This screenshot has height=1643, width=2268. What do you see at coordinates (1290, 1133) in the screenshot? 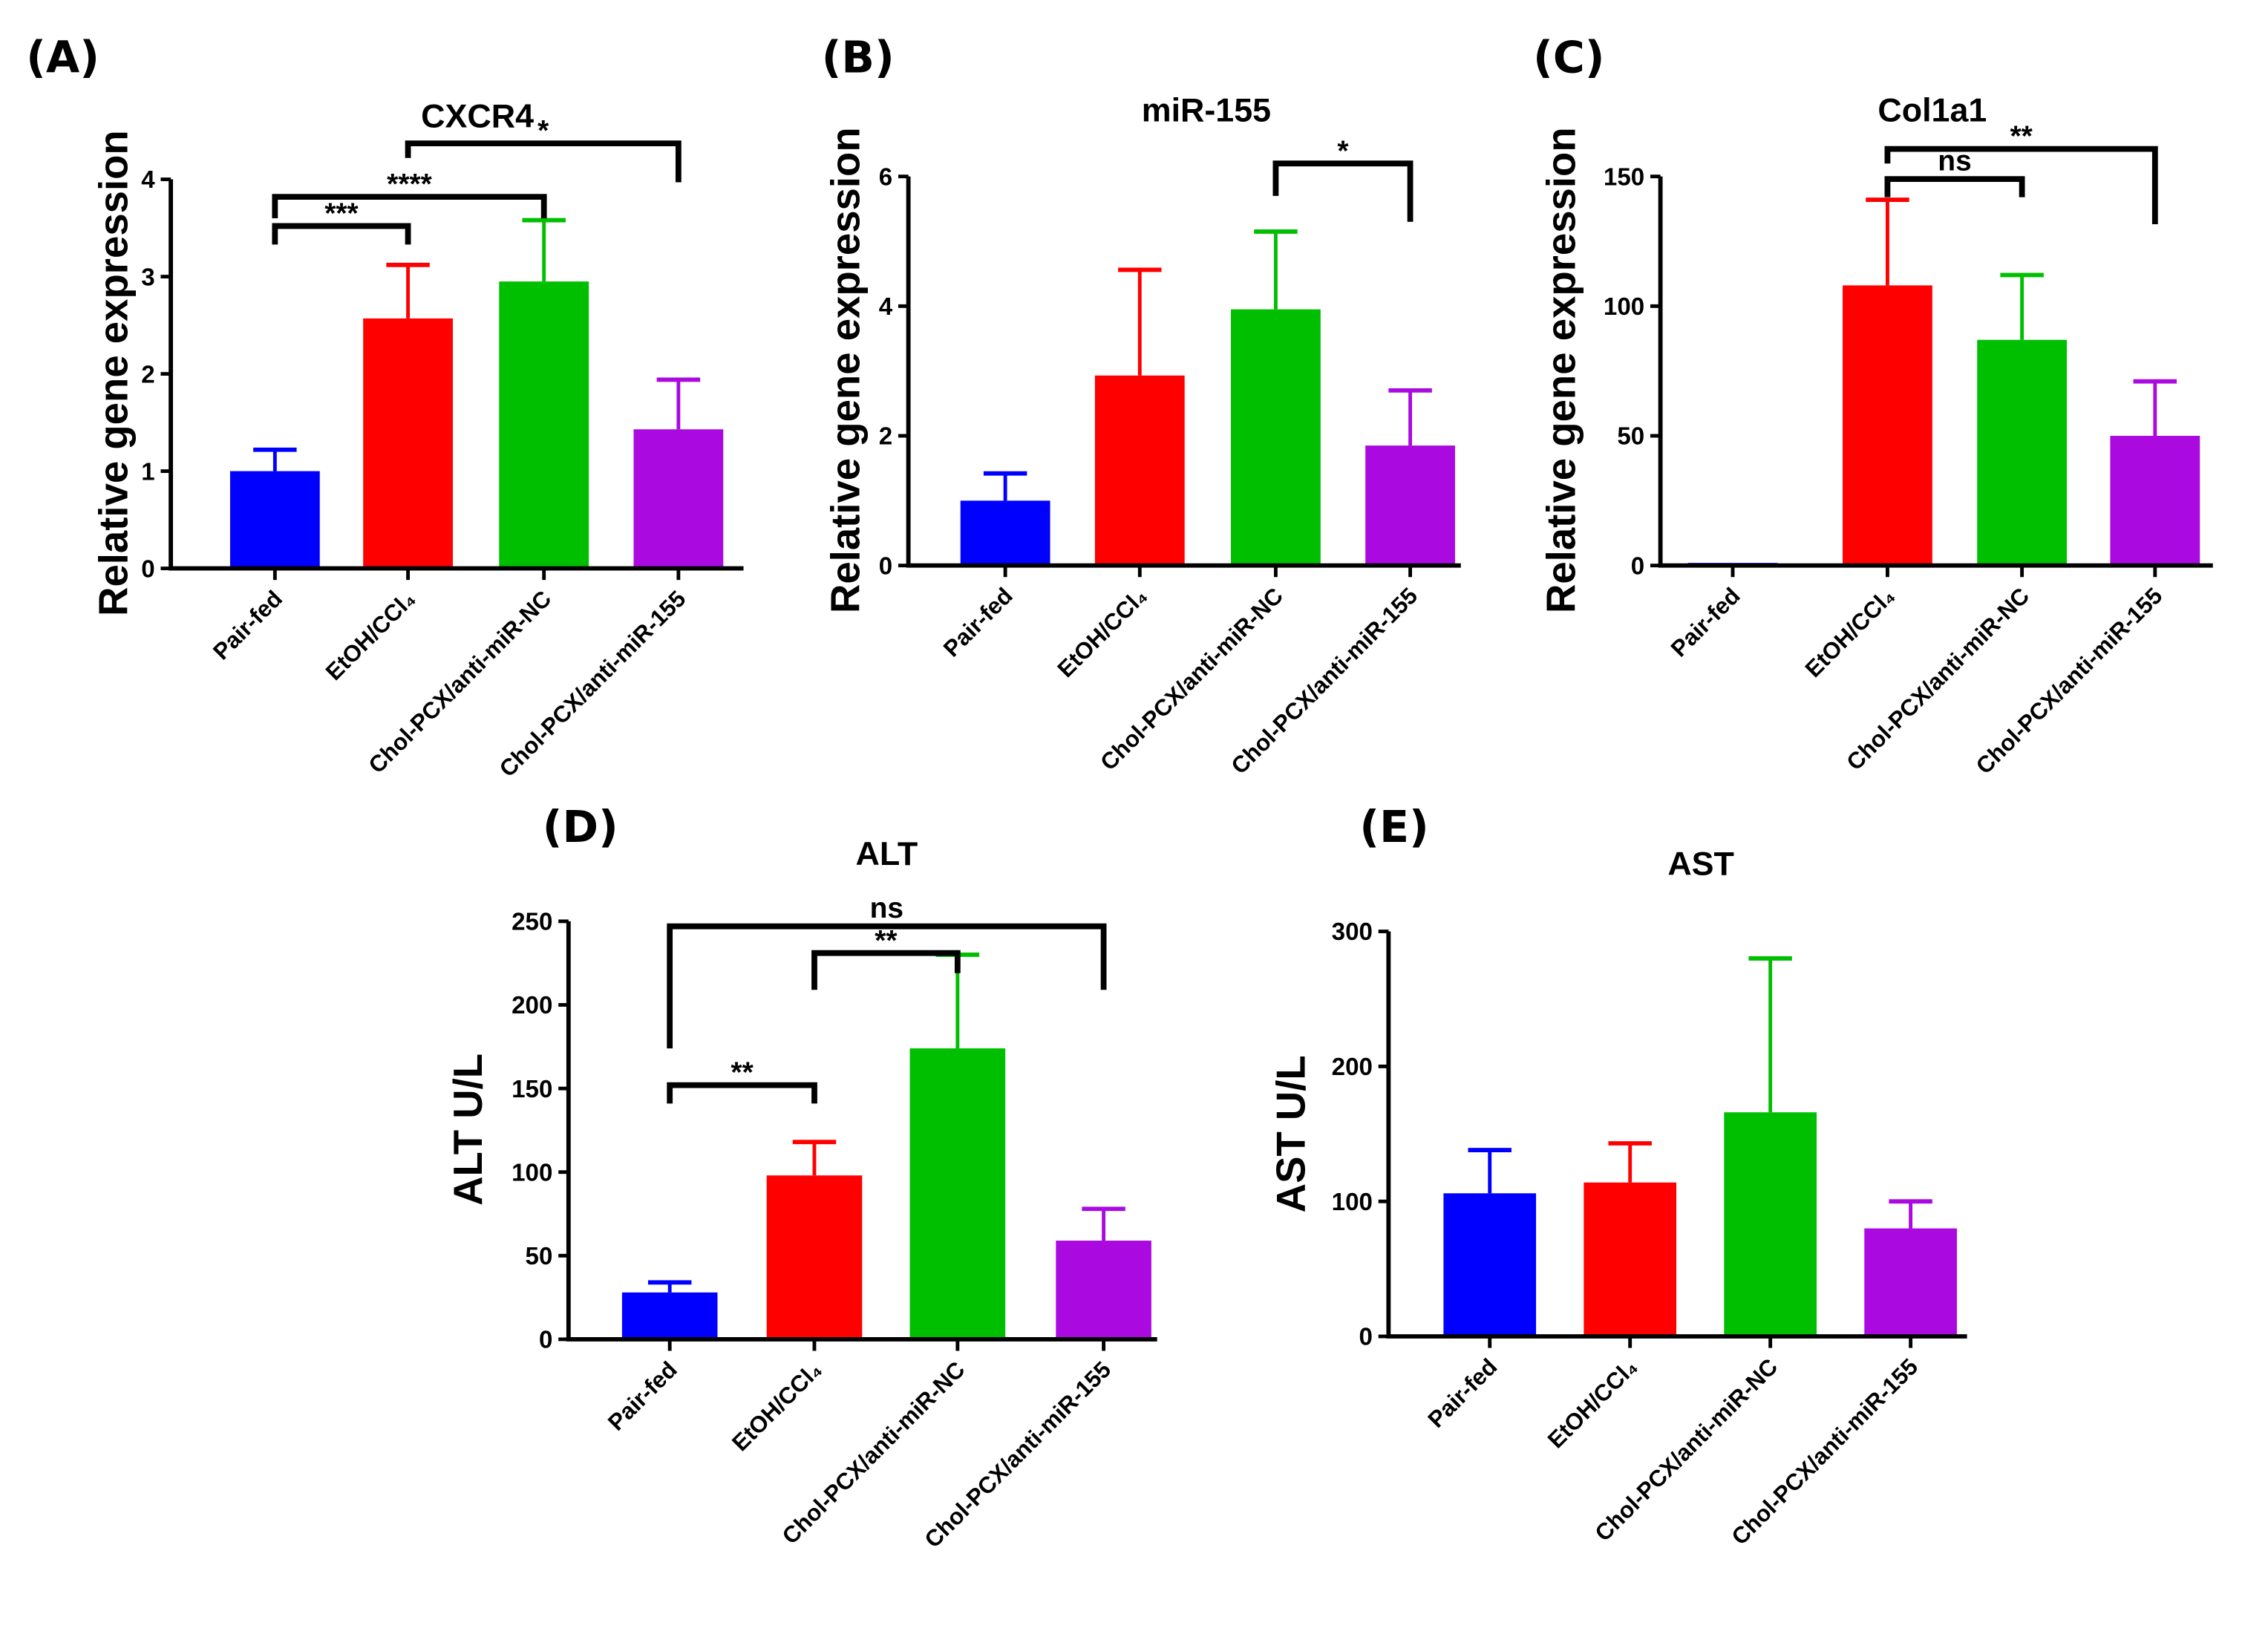
I see `y-axis-label: AST U/L` at bounding box center [1290, 1133].